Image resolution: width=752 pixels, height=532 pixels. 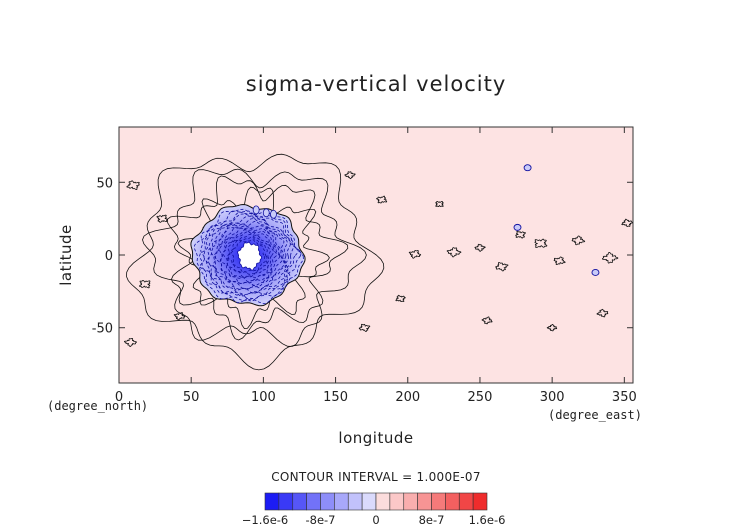 I want to click on colorbar, so click(x=376, y=501).